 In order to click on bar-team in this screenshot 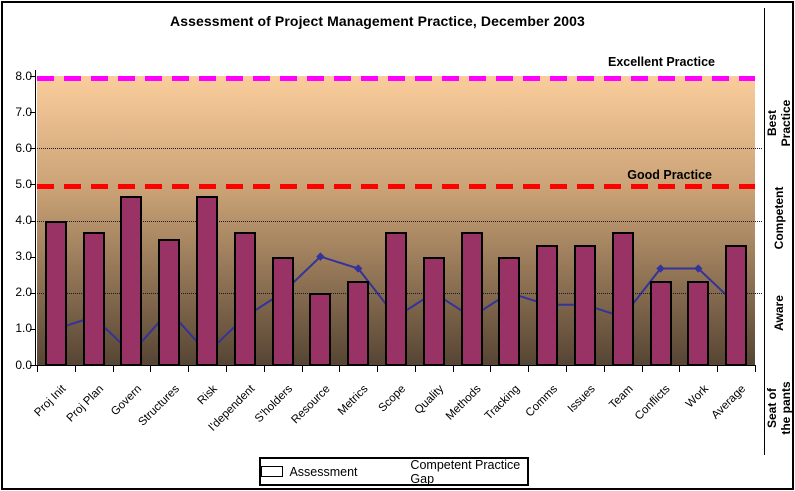, I will do `click(622, 298)`.